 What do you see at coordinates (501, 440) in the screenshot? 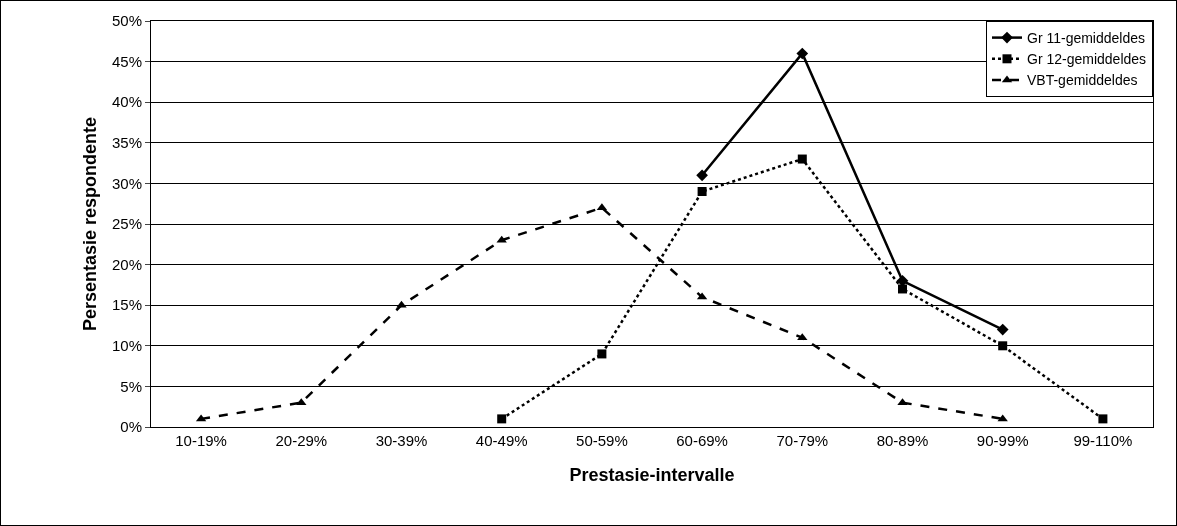
I see `x-tick-label: 40-49%` at bounding box center [501, 440].